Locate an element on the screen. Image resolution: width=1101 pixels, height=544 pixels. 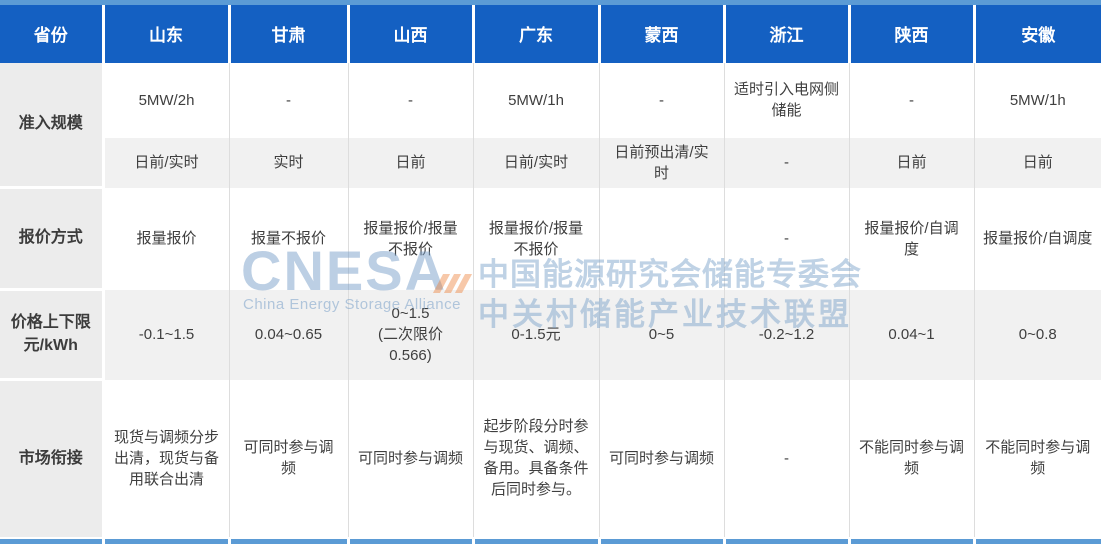
col-header-gansu: 甘肃 is located at coordinates (287, 31).